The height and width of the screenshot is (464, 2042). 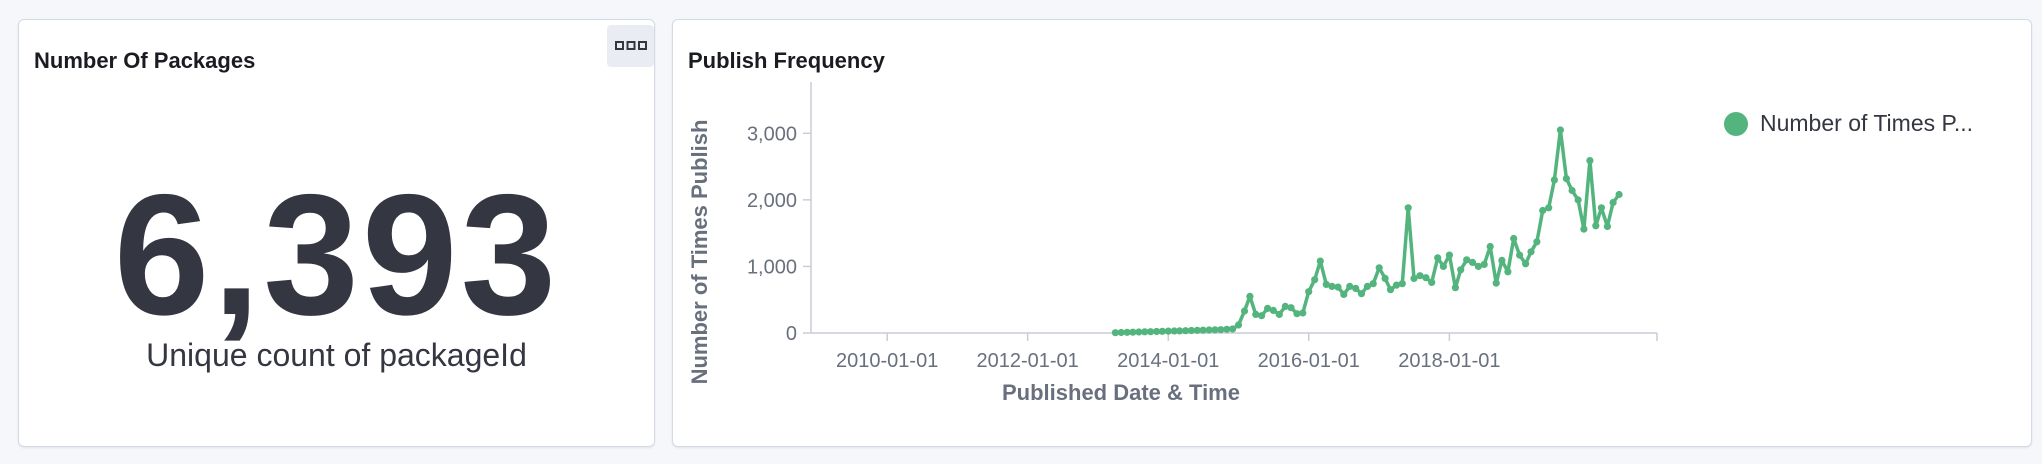 I want to click on panel-title: Publish Frequency, so click(x=786, y=60).